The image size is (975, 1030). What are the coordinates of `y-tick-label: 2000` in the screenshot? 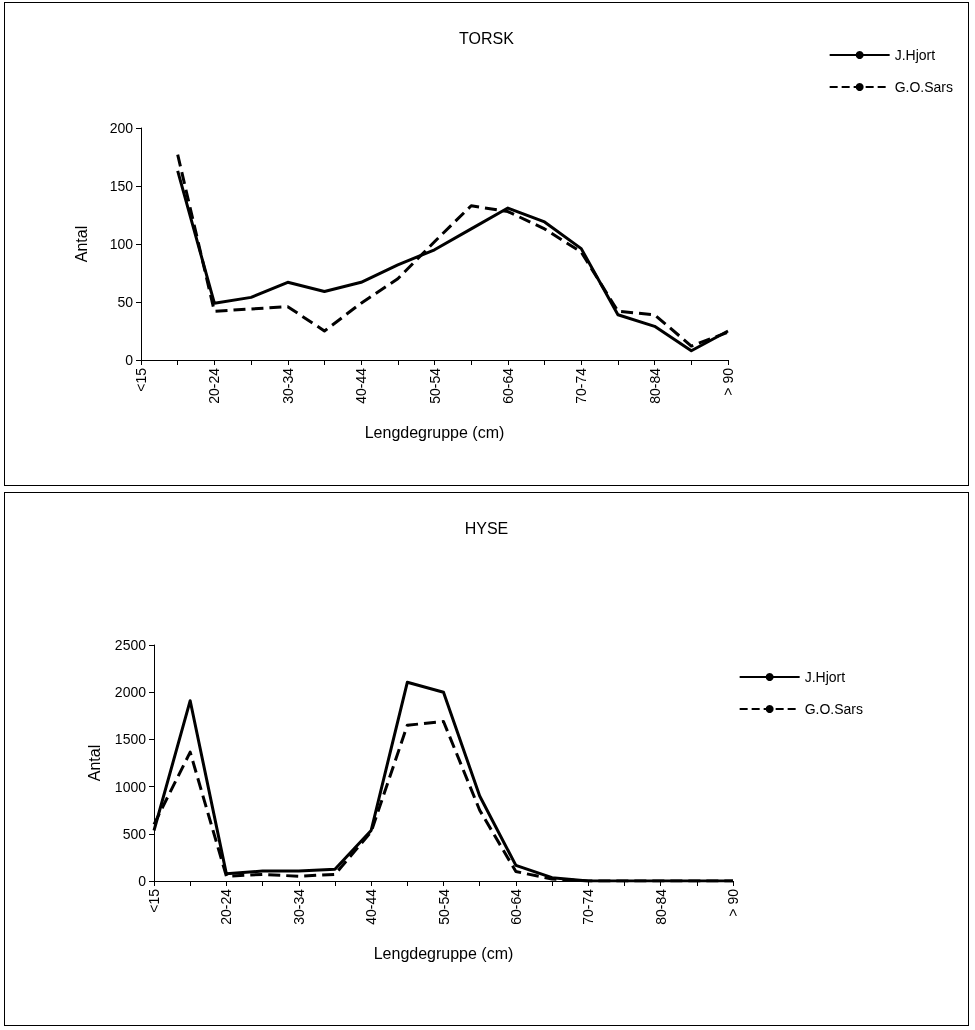 It's located at (130, 692).